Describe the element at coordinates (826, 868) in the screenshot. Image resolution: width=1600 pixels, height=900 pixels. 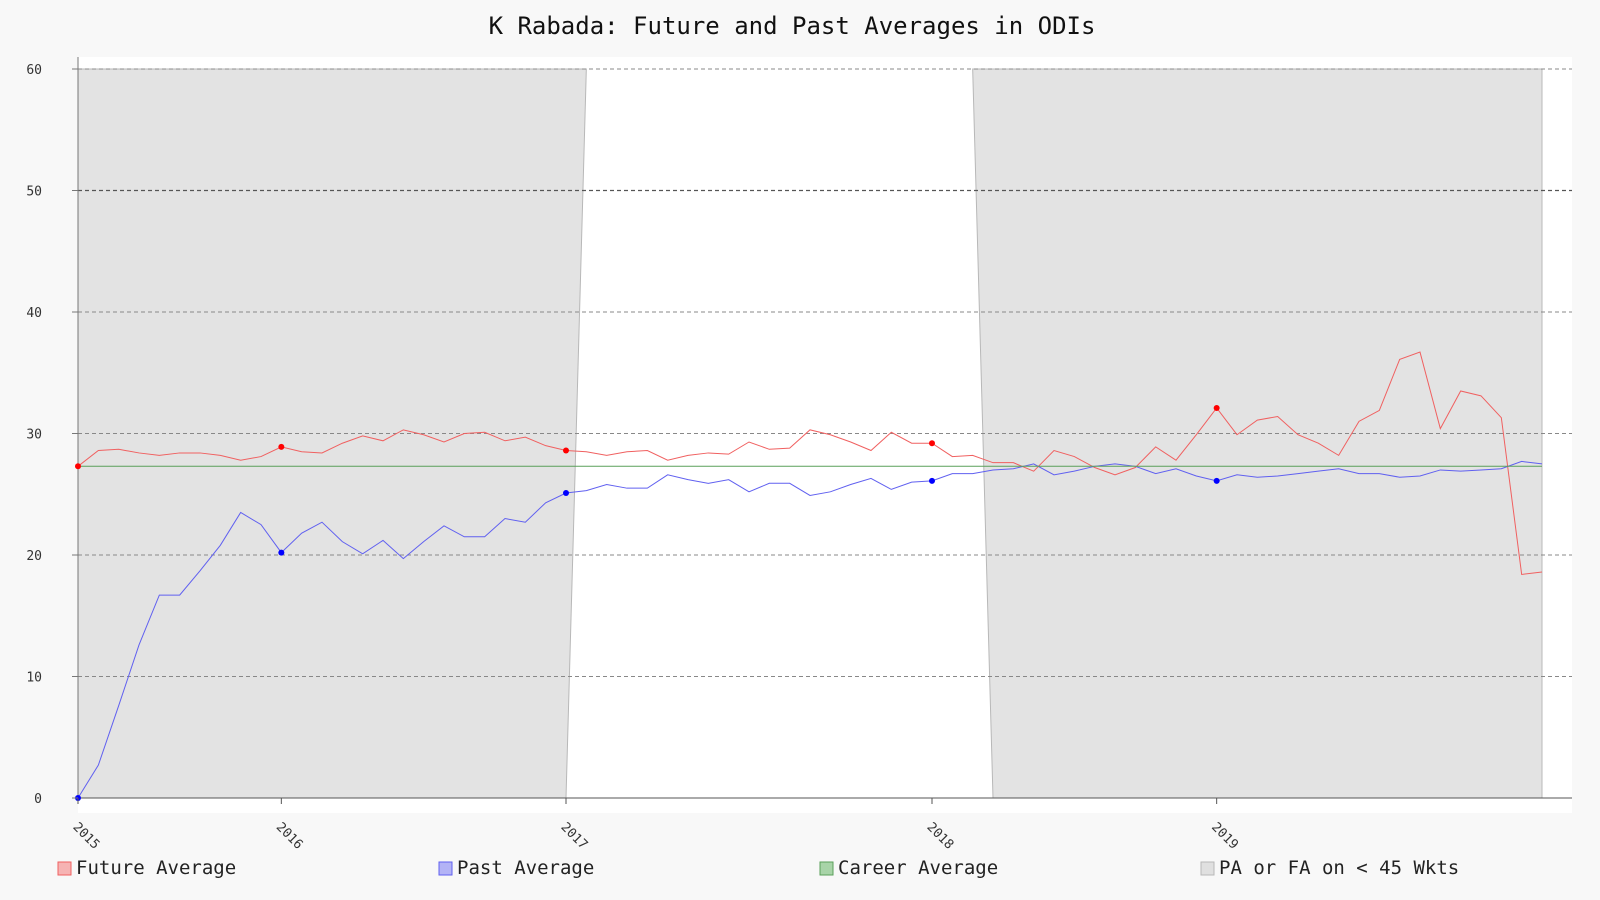
I see `legend-swatch-career` at that location.